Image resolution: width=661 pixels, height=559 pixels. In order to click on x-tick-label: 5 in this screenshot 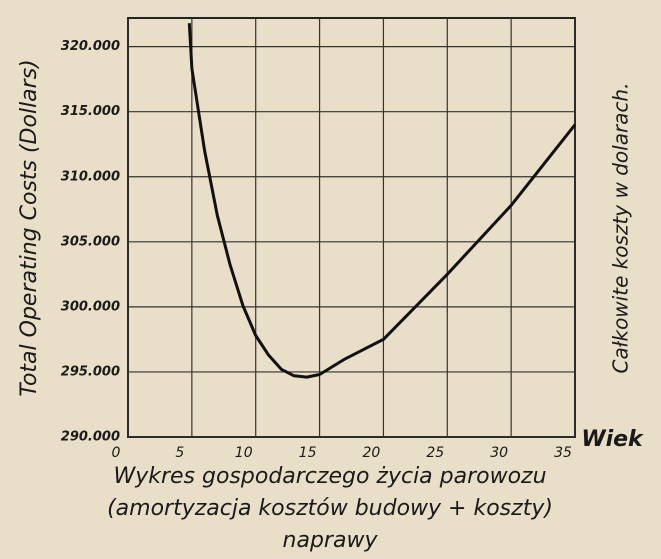, I will do `click(179, 453)`.